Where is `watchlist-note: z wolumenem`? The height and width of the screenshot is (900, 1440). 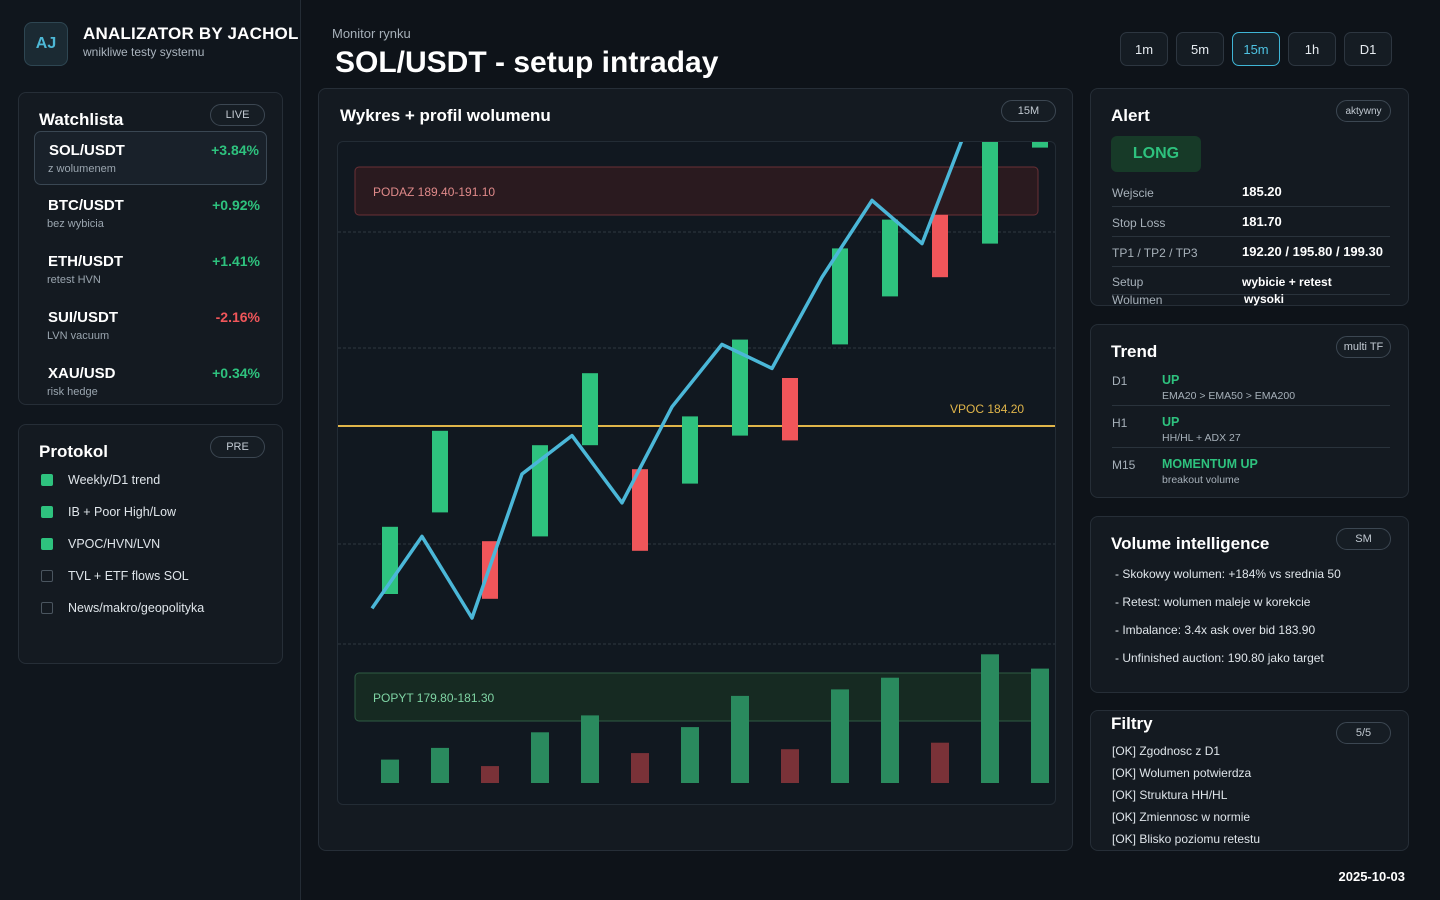 watchlist-note: z wolumenem is located at coordinates (82, 169).